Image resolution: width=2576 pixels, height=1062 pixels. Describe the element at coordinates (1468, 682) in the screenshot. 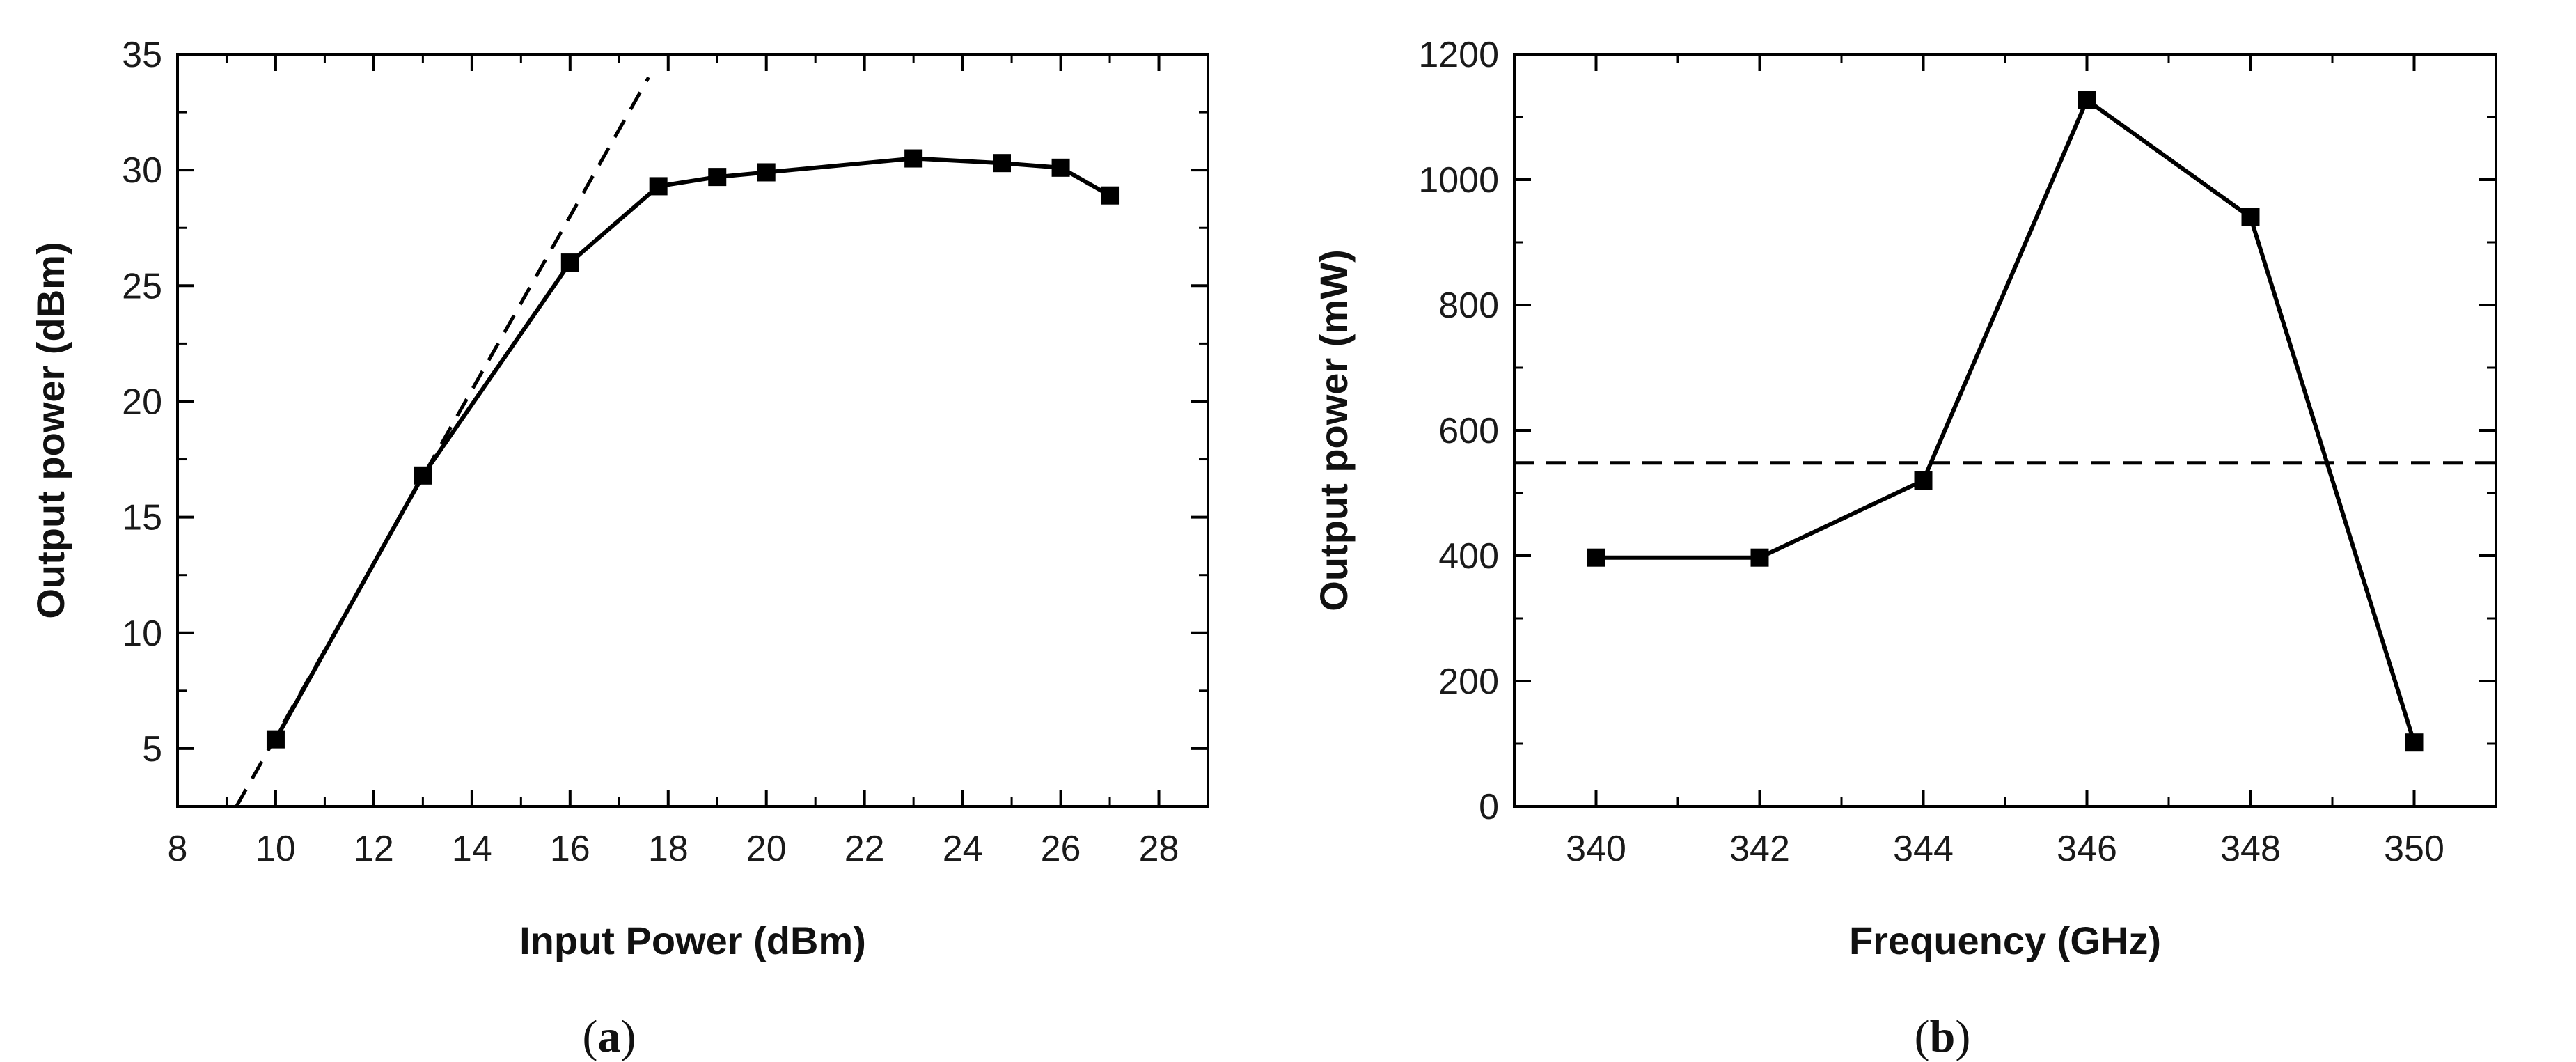

I see `y-tick-label: 200` at that location.